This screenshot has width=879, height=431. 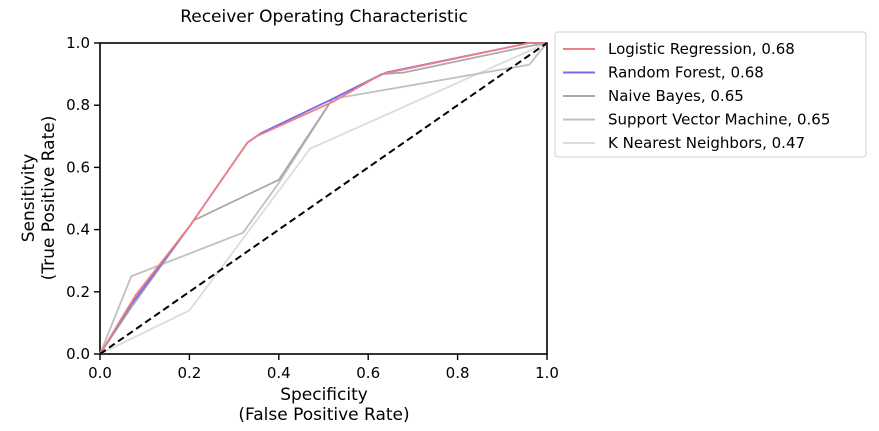 I want to click on legend-label-3: Support Vector Machine, 0.65, so click(x=719, y=120).